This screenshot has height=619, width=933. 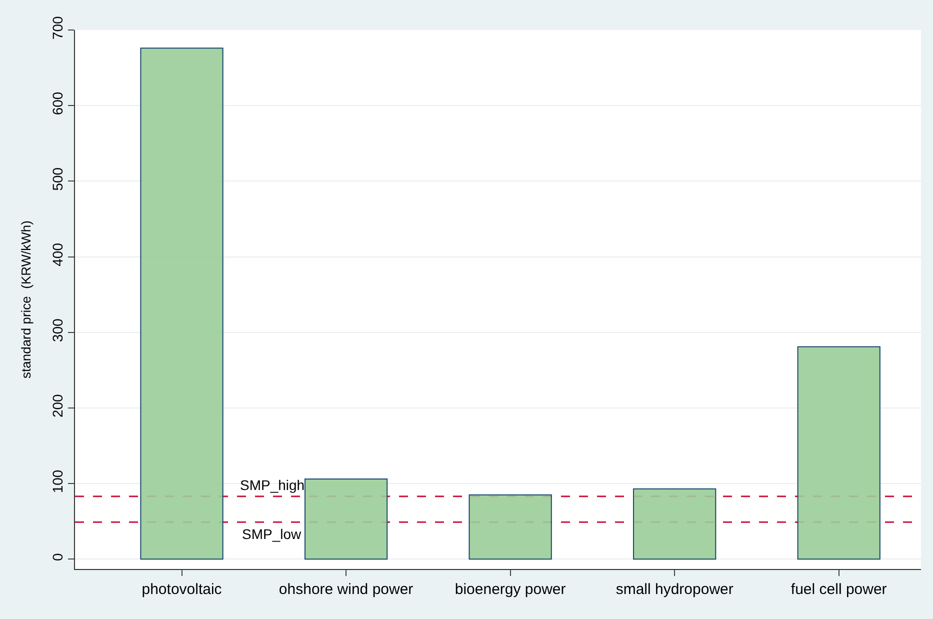 I want to click on x-tick-label: small hydropower, so click(x=675, y=589).